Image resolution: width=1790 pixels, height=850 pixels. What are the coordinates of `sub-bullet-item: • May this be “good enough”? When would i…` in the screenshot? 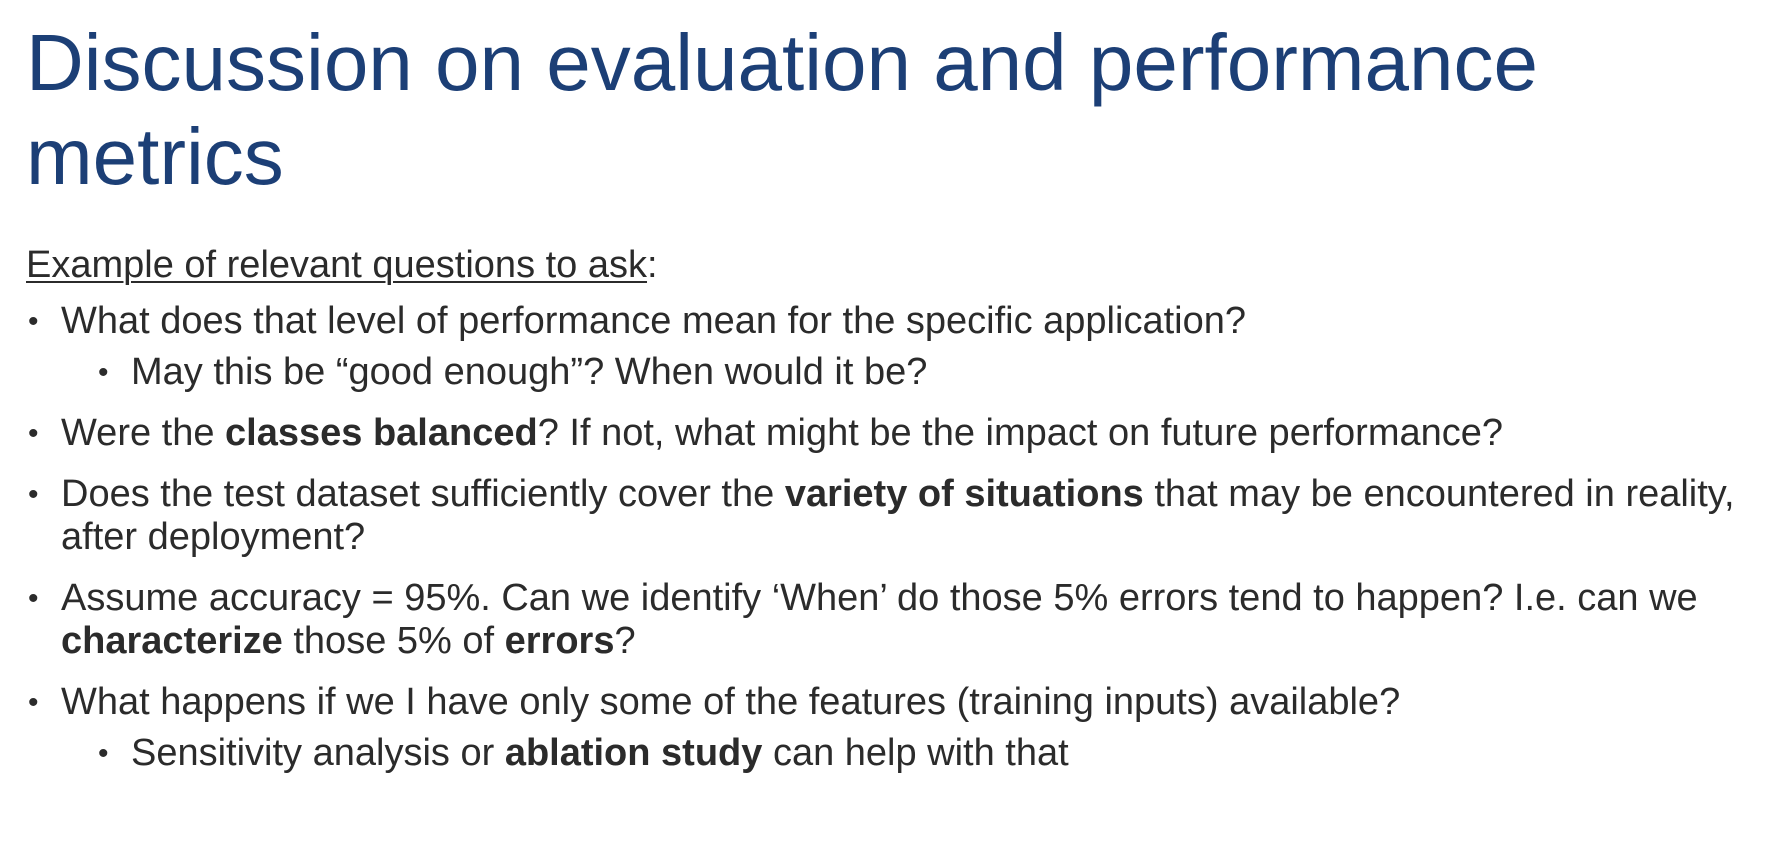 It's located at (886, 372).